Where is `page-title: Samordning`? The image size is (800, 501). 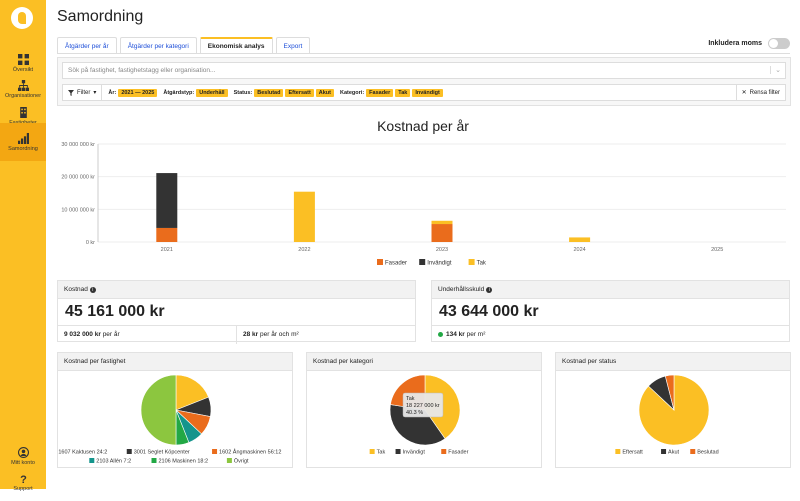
page-title: Samordning is located at coordinates (100, 16).